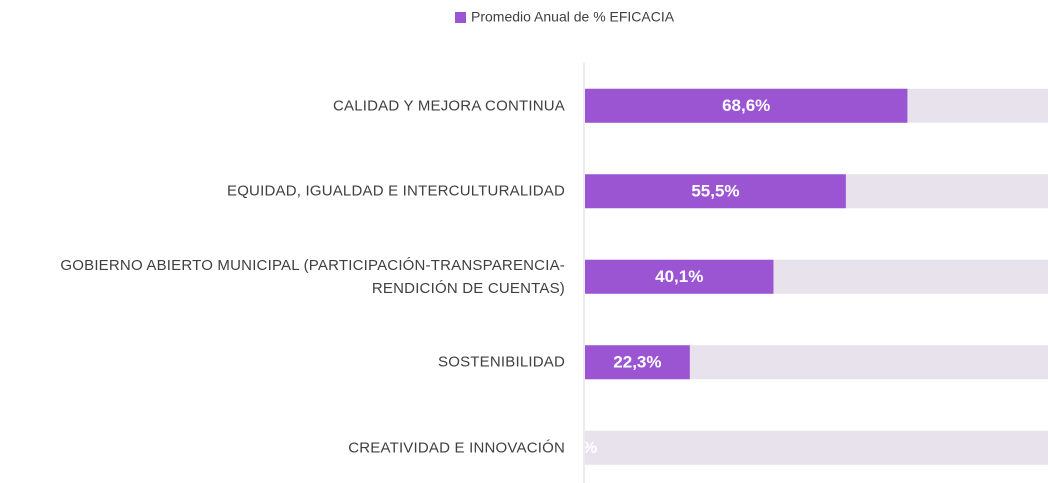 The width and height of the screenshot is (1048, 483). What do you see at coordinates (449, 106) in the screenshot?
I see `category-label: CALIDAD Y MEJORA CONTINUA` at bounding box center [449, 106].